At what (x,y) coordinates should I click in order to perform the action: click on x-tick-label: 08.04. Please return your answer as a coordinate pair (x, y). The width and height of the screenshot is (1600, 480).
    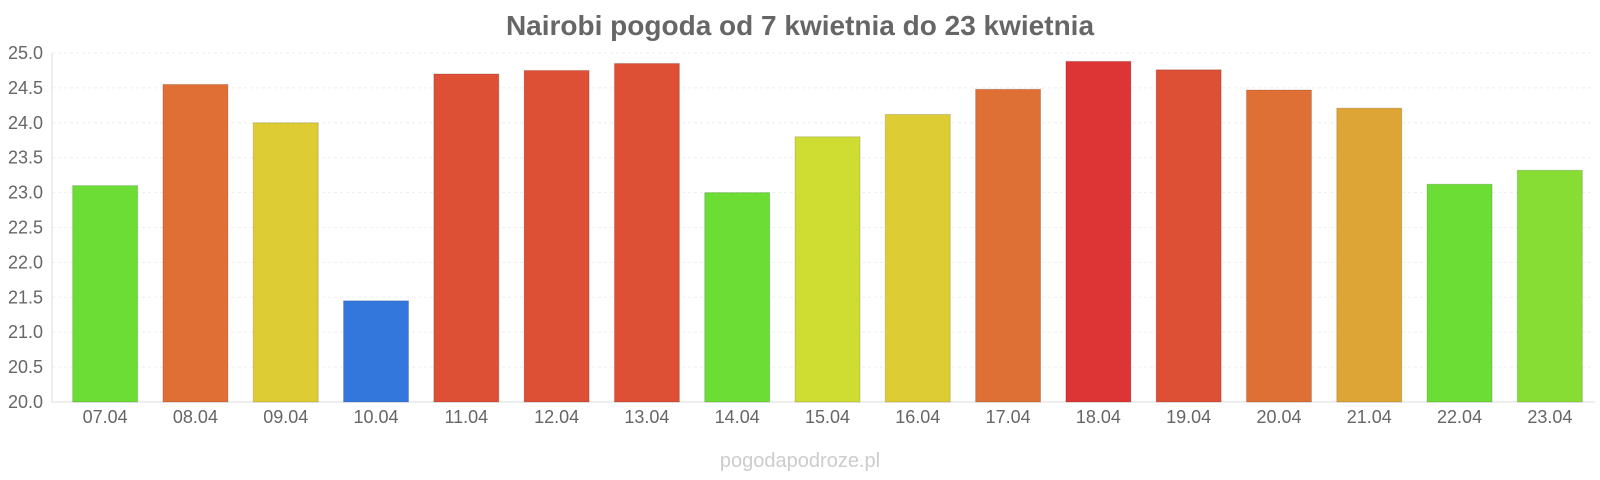
    Looking at the image, I should click on (195, 417).